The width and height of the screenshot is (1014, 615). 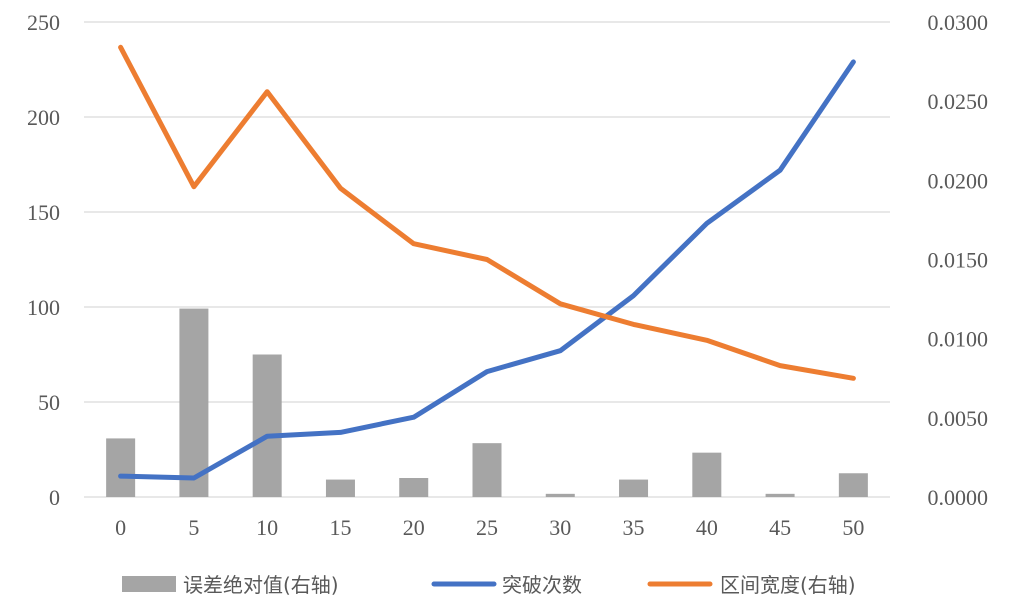 What do you see at coordinates (261, 585) in the screenshot?
I see `legend-label: 误差绝对值(右轴)` at bounding box center [261, 585].